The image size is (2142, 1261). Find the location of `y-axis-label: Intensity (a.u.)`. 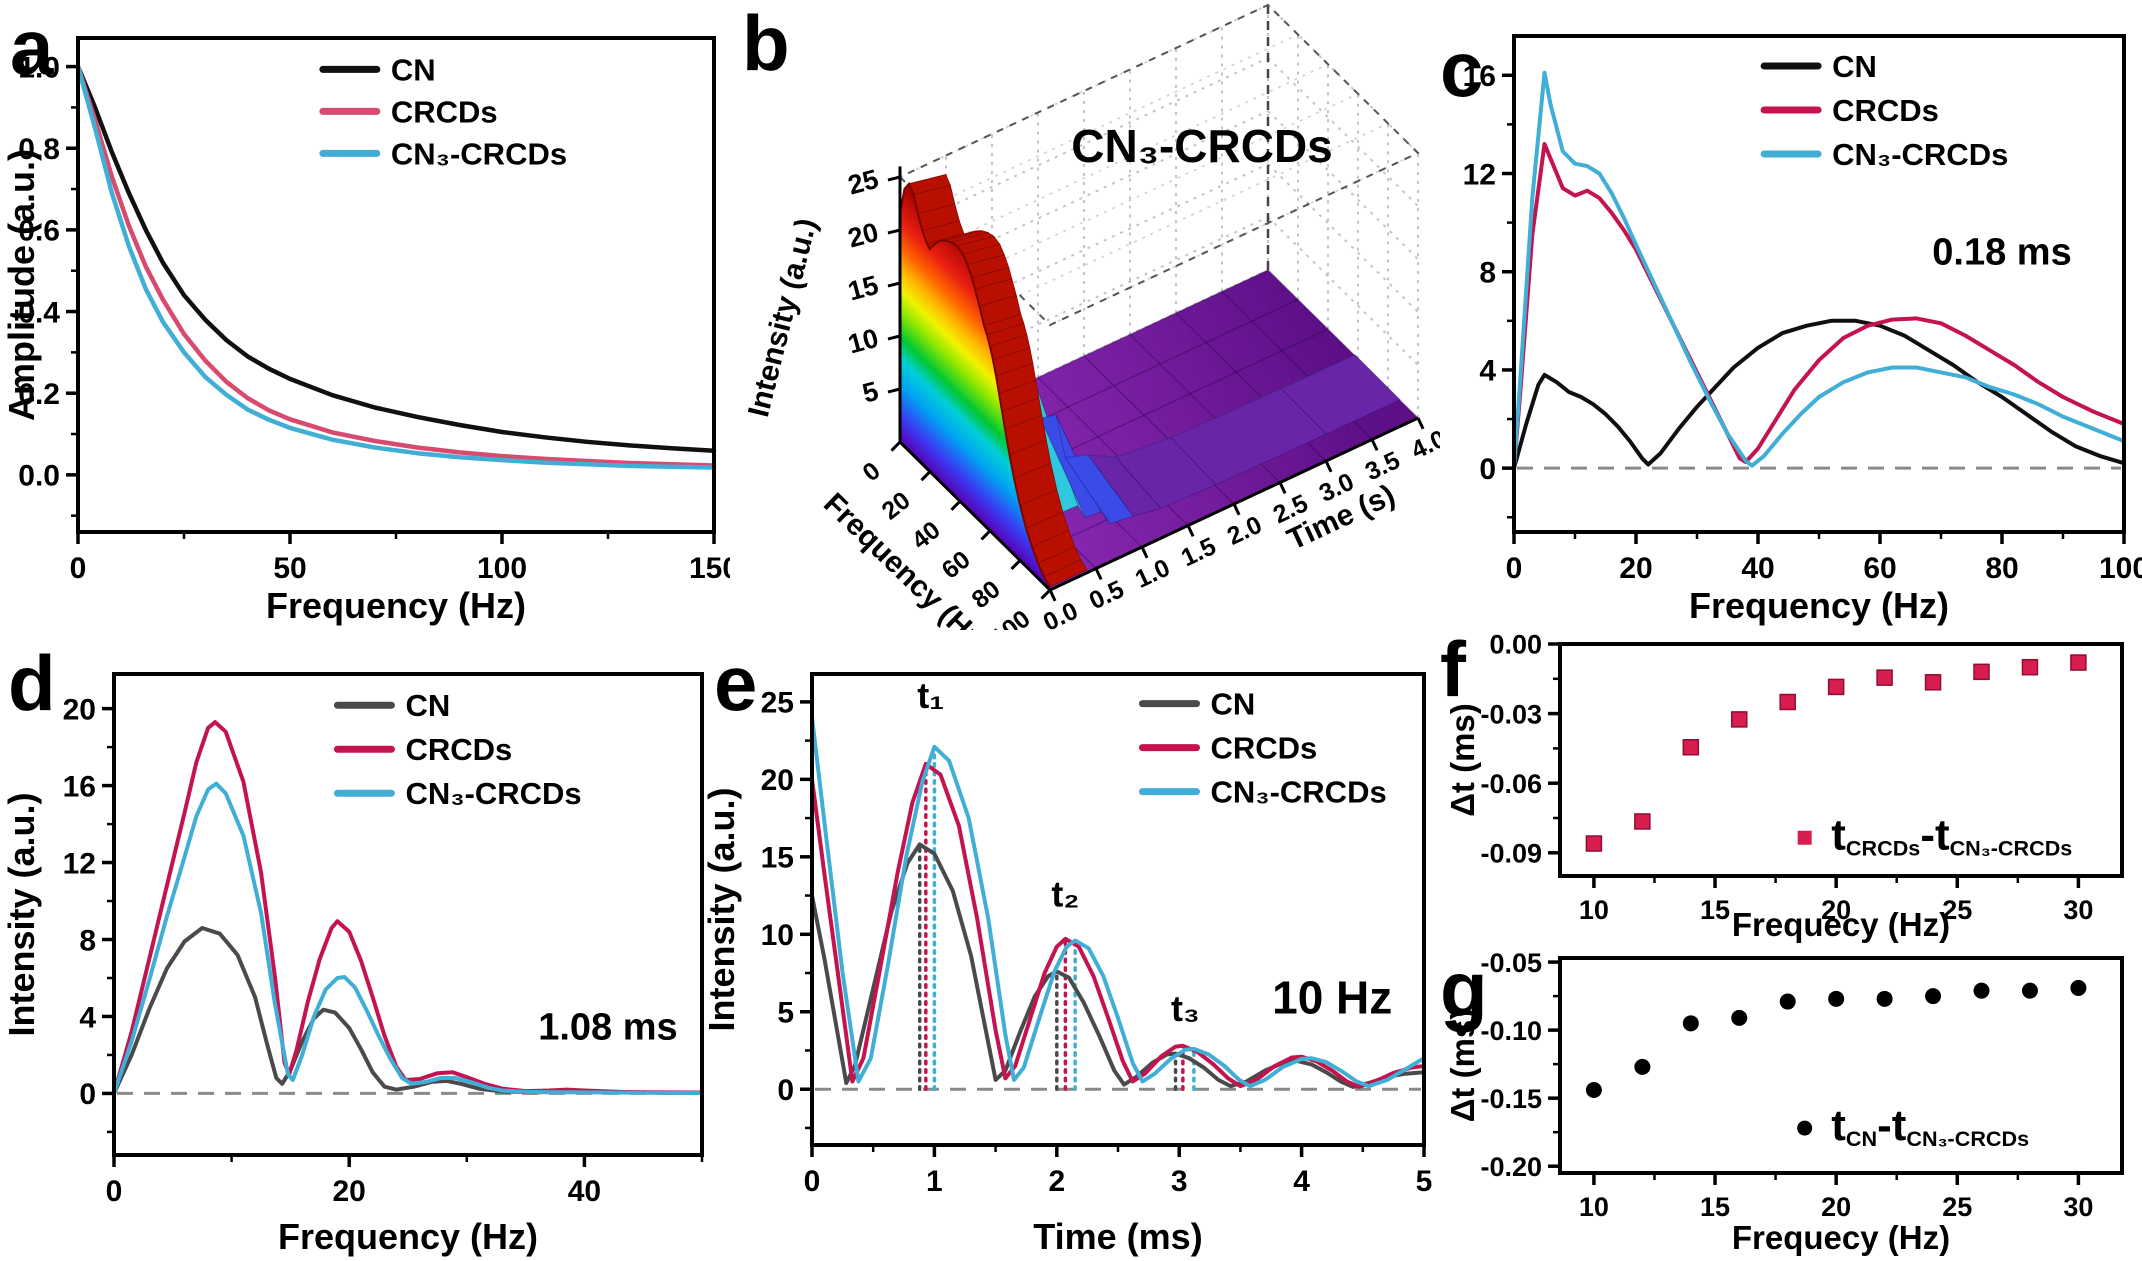

y-axis-label: Intensity (a.u.) is located at coordinates (21, 914).